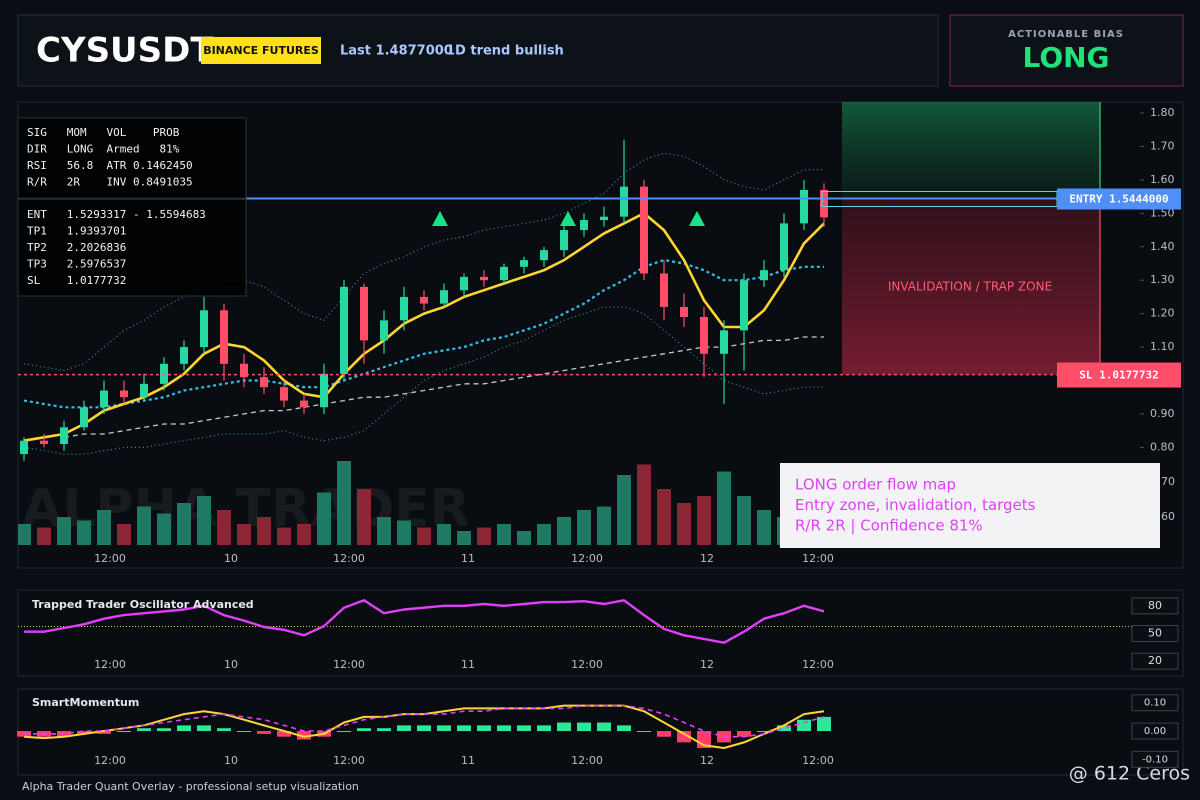 The height and width of the screenshot is (800, 1200). Describe the element at coordinates (396, 51) in the screenshot. I see `last-price: Last 1.4877000` at that location.